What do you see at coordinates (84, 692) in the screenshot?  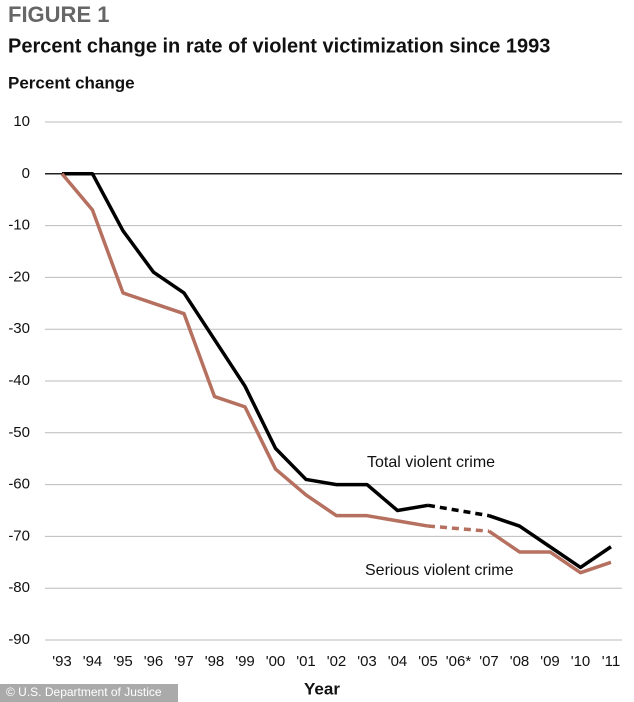 I see `source: © U.S. Department of Justice` at bounding box center [84, 692].